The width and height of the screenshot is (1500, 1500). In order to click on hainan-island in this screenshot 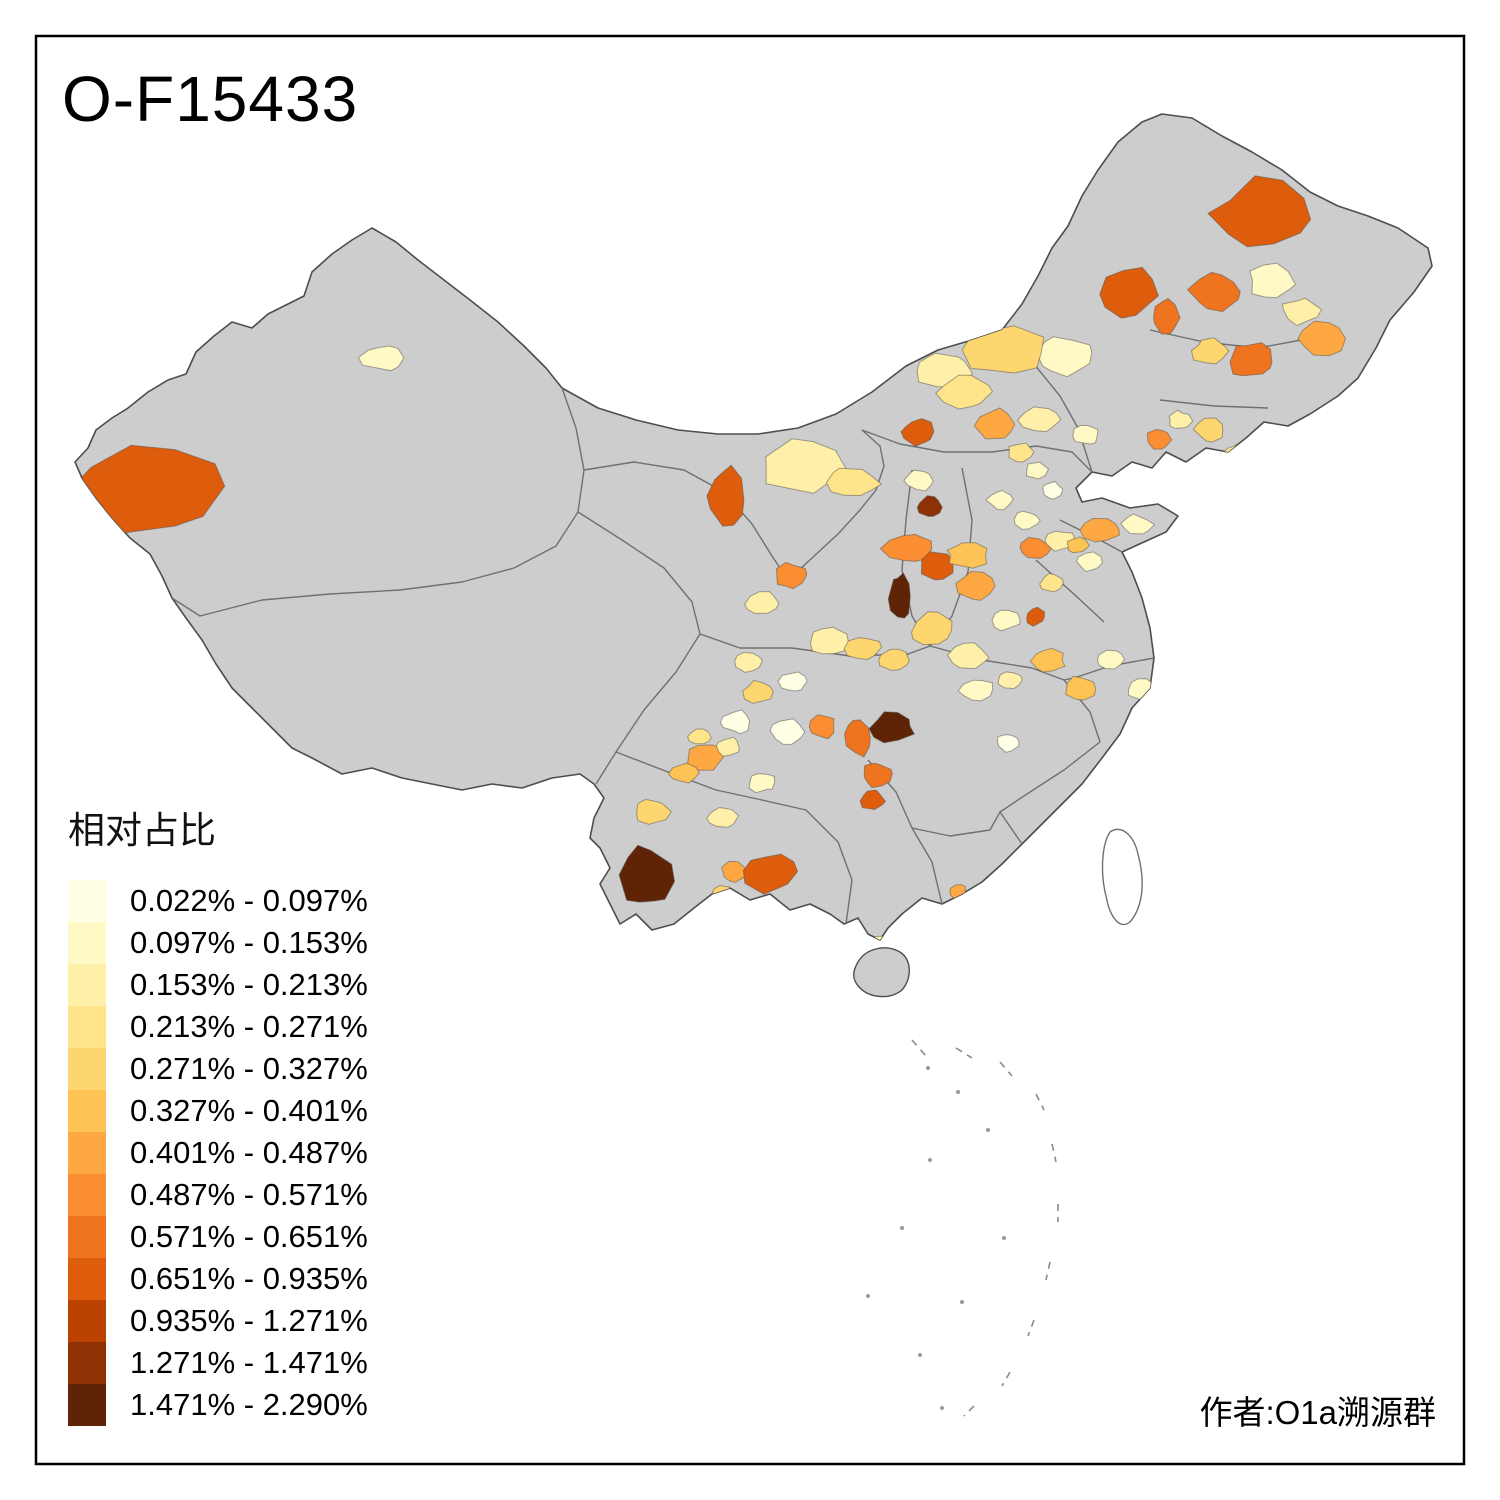, I will do `click(881, 972)`.